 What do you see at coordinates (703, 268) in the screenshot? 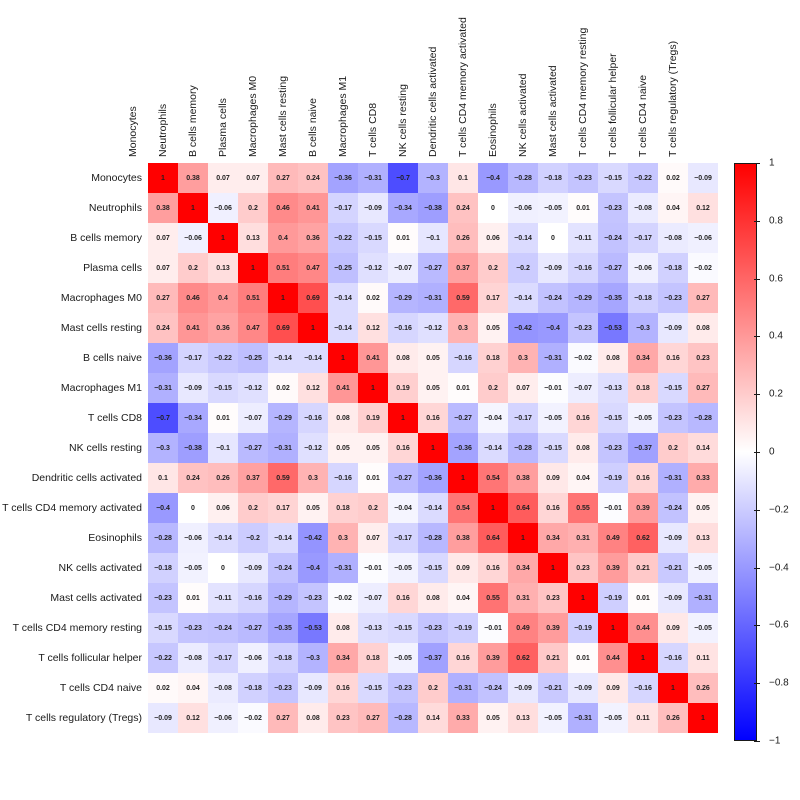
I see `matrix-cell: −0.02` at bounding box center [703, 268].